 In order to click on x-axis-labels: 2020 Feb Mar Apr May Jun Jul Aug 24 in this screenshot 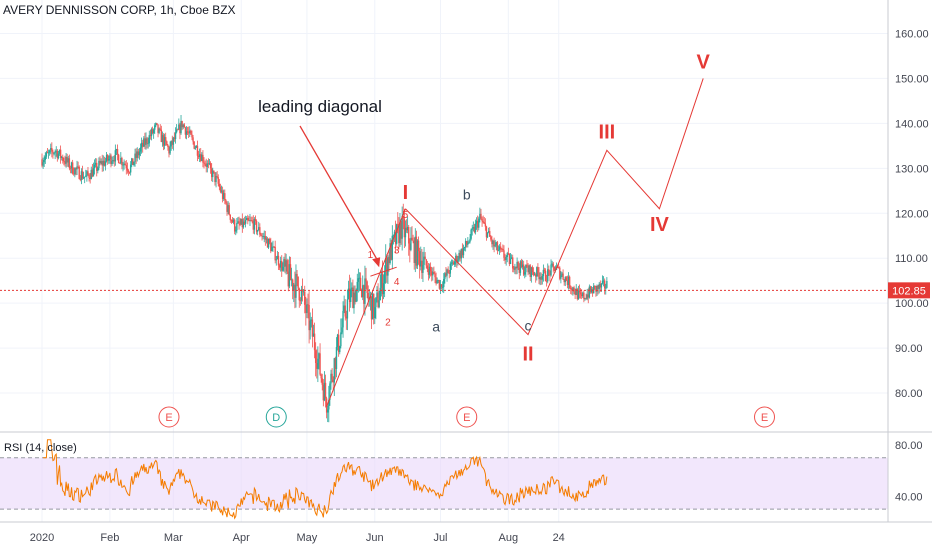, I will do `click(297, 538)`.